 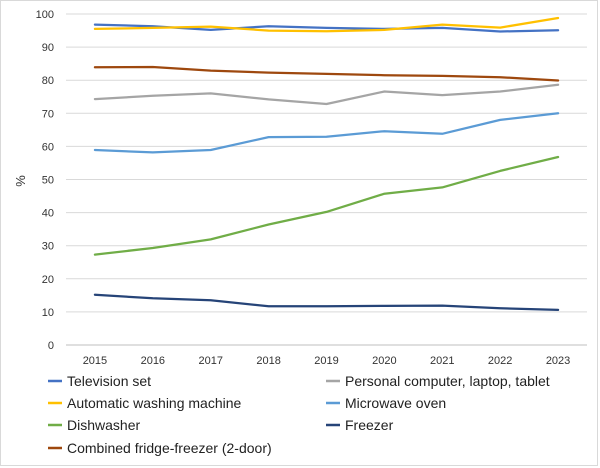 What do you see at coordinates (20, 181) in the screenshot?
I see `y-axis-title: %` at bounding box center [20, 181].